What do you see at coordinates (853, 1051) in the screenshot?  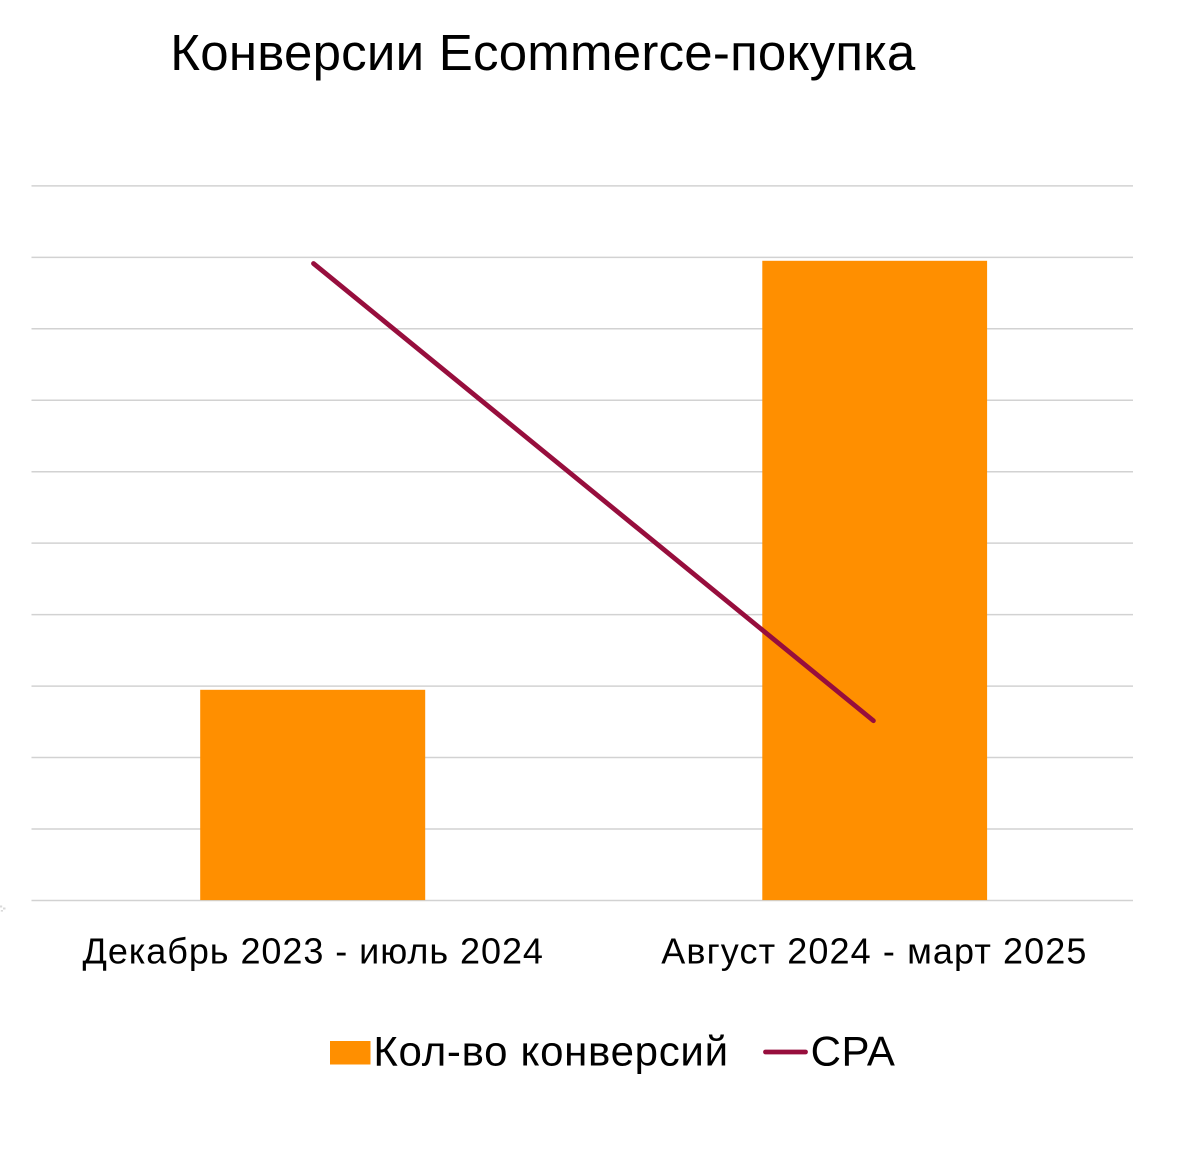 I see `svg-text: CPA` at bounding box center [853, 1051].